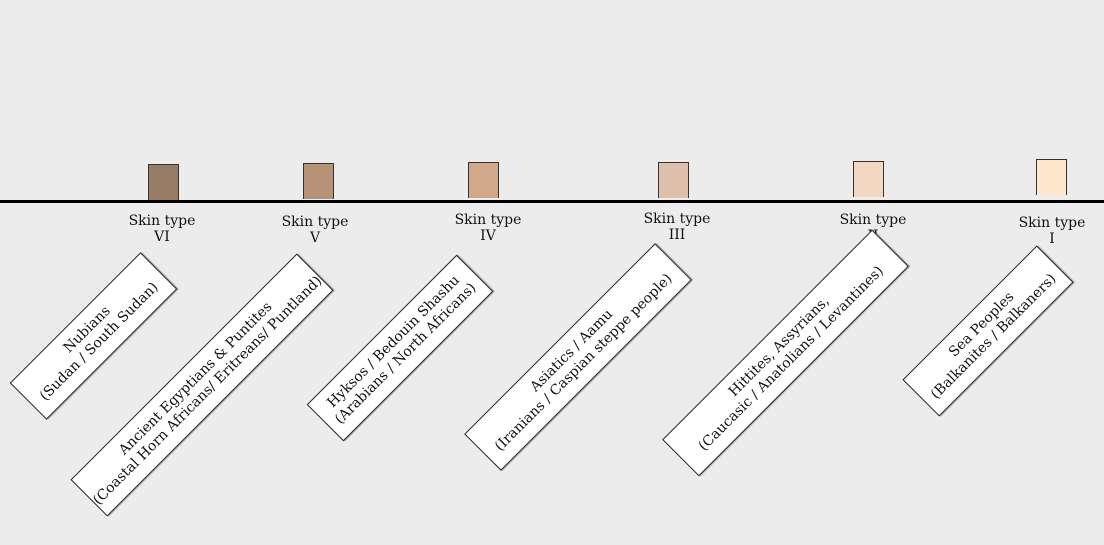 This screenshot has height=545, width=1104. I want to click on tag-nubians: Nubians (Sudan / South Sudan), so click(93, 336).